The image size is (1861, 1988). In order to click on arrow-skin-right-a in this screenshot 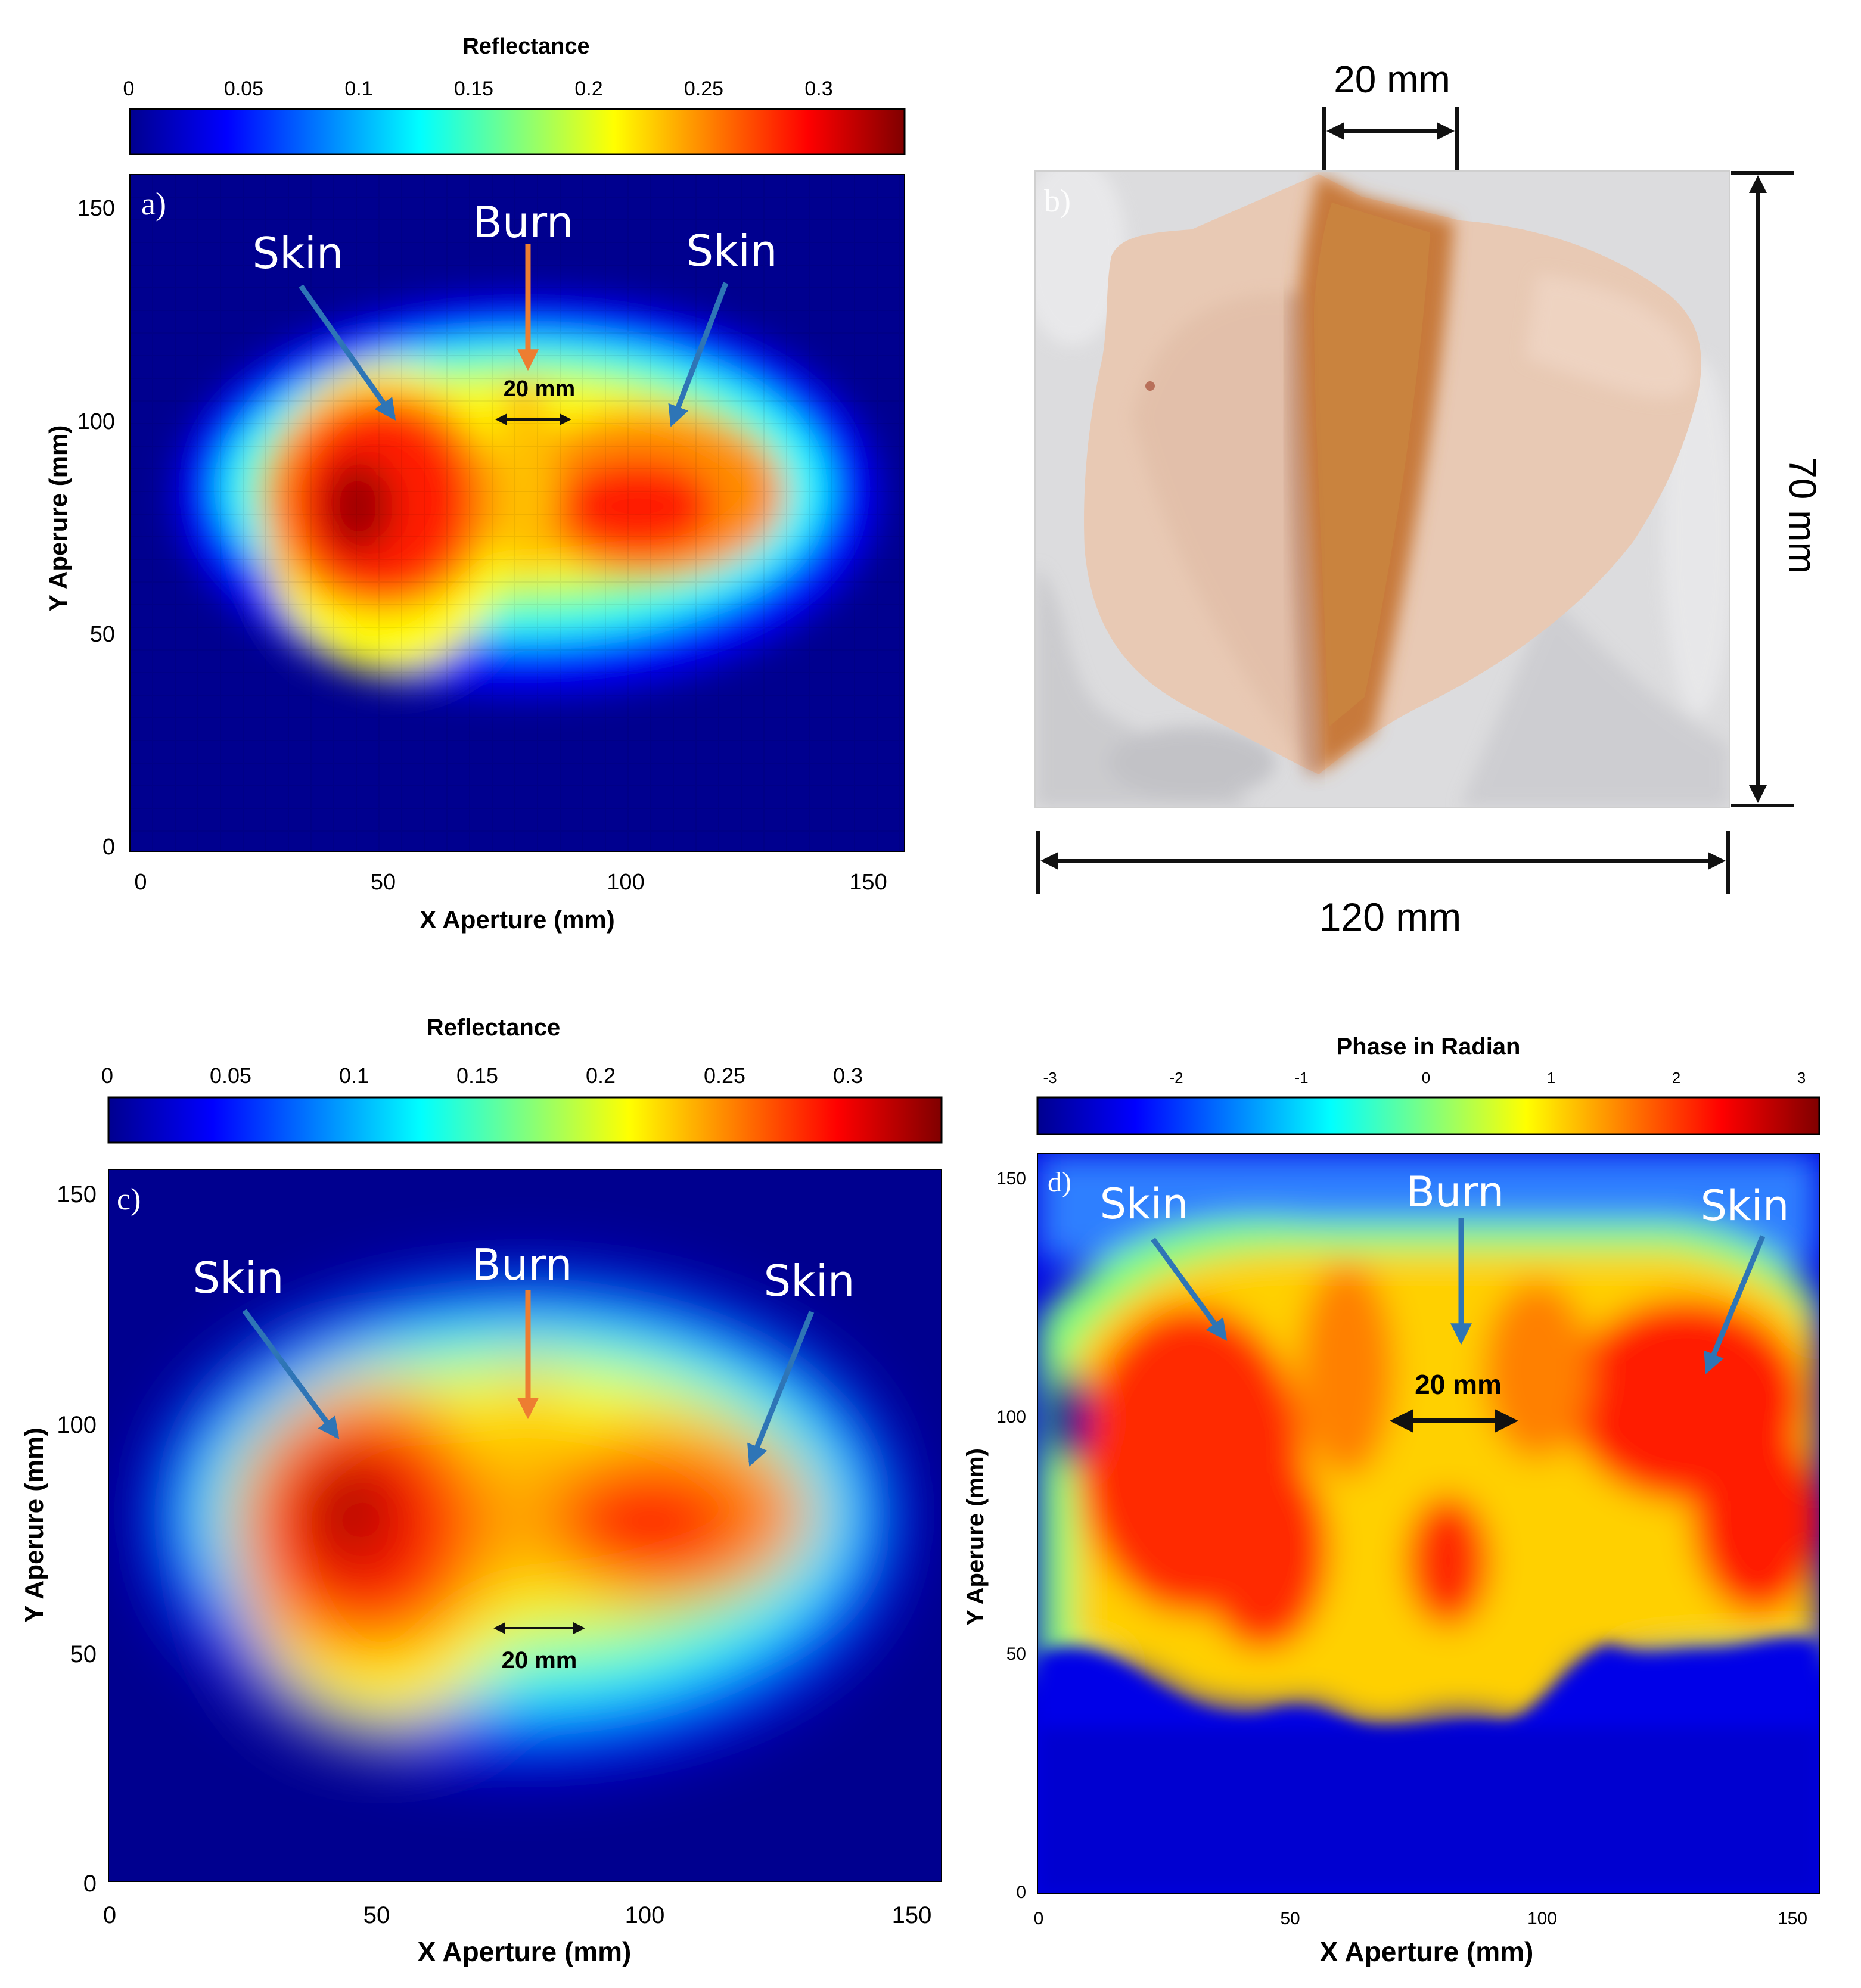, I will do `click(698, 354)`.